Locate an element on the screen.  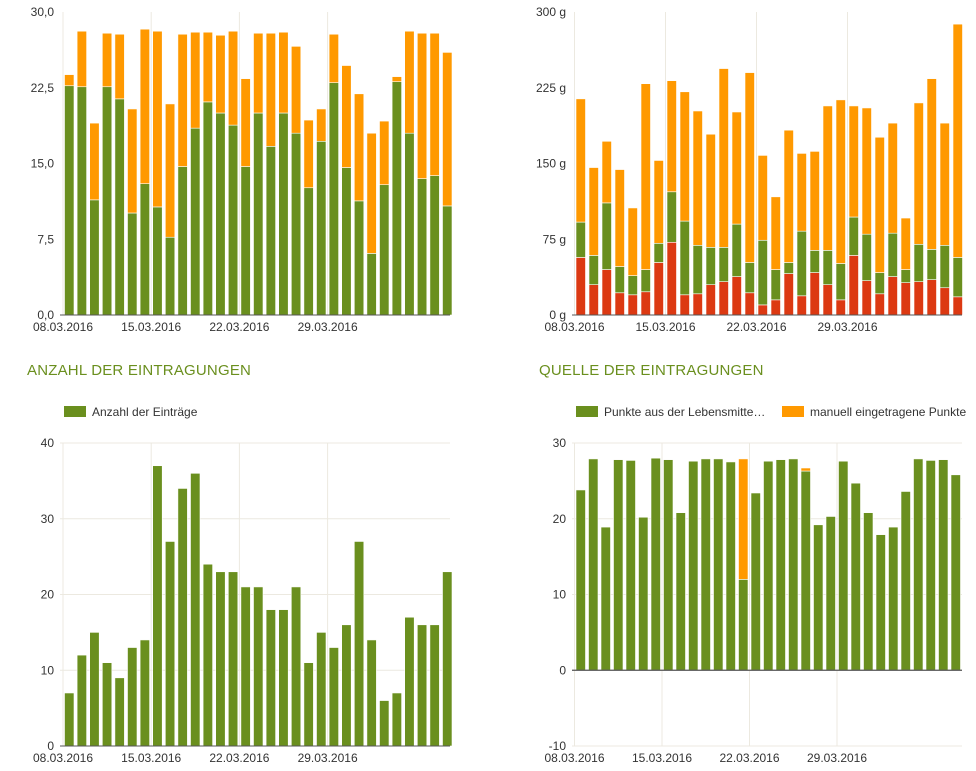
y-tick-label: 300 g is located at coordinates (551, 12).